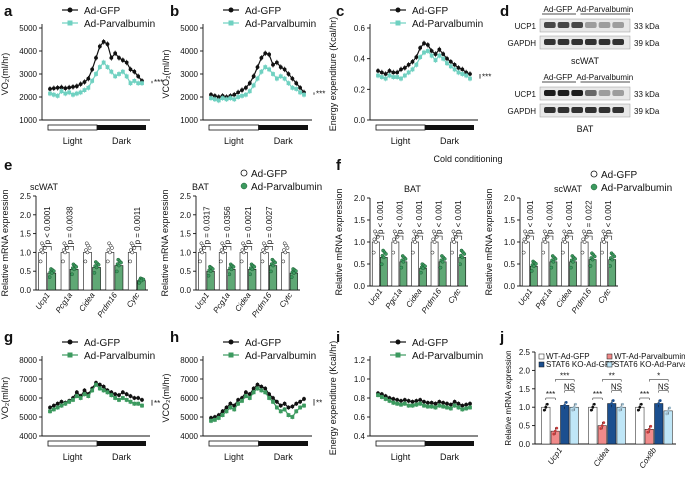 Image resolution: width=685 pixels, height=480 pixels. I want to click on y-tick-label: 0.4, so click(360, 436).